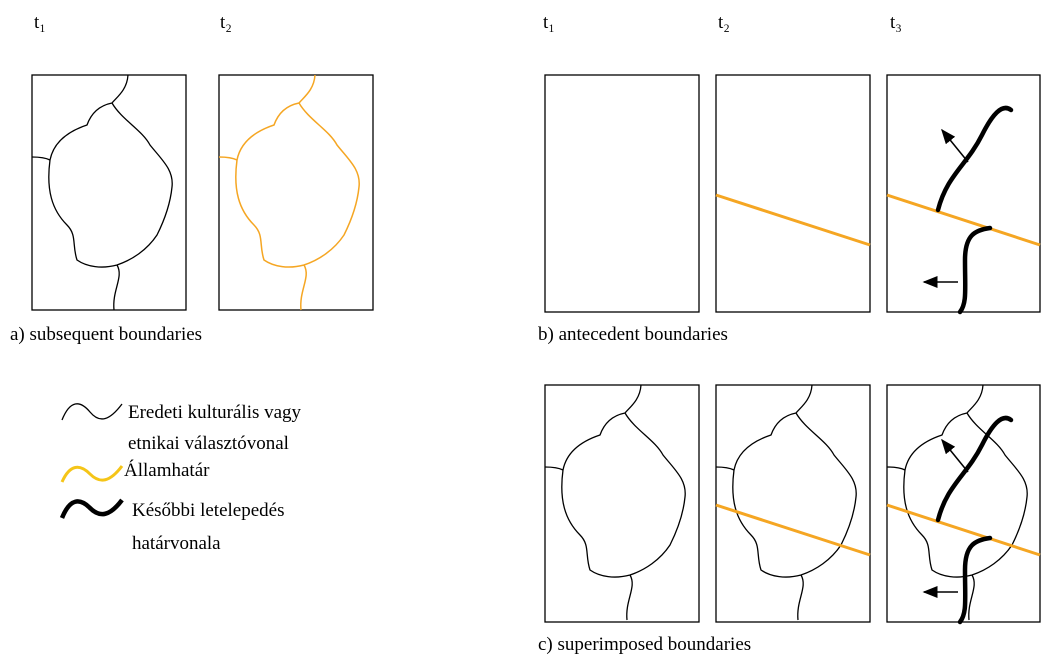 This screenshot has height=657, width=1043. Describe the element at coordinates (208, 443) in the screenshot. I see `legend-label: etnikai választóvonal` at that location.